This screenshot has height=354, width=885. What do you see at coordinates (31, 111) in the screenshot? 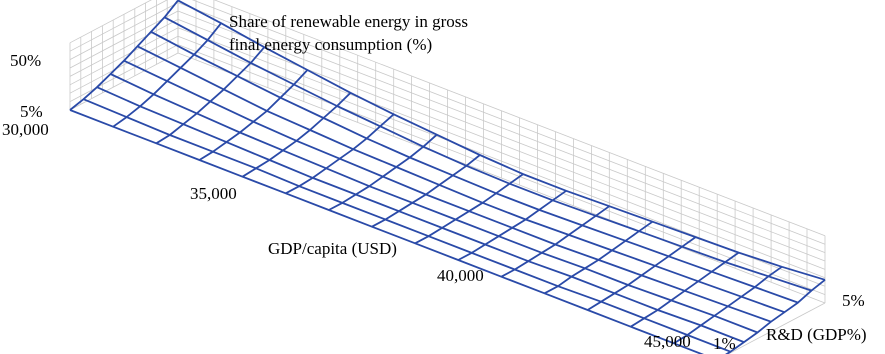
I see `z-tick-label-low: 5%` at bounding box center [31, 111].